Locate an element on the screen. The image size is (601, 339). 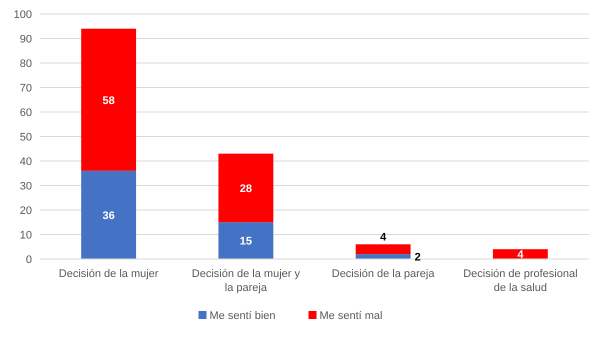
y-tick-label: 100 is located at coordinates (23, 15).